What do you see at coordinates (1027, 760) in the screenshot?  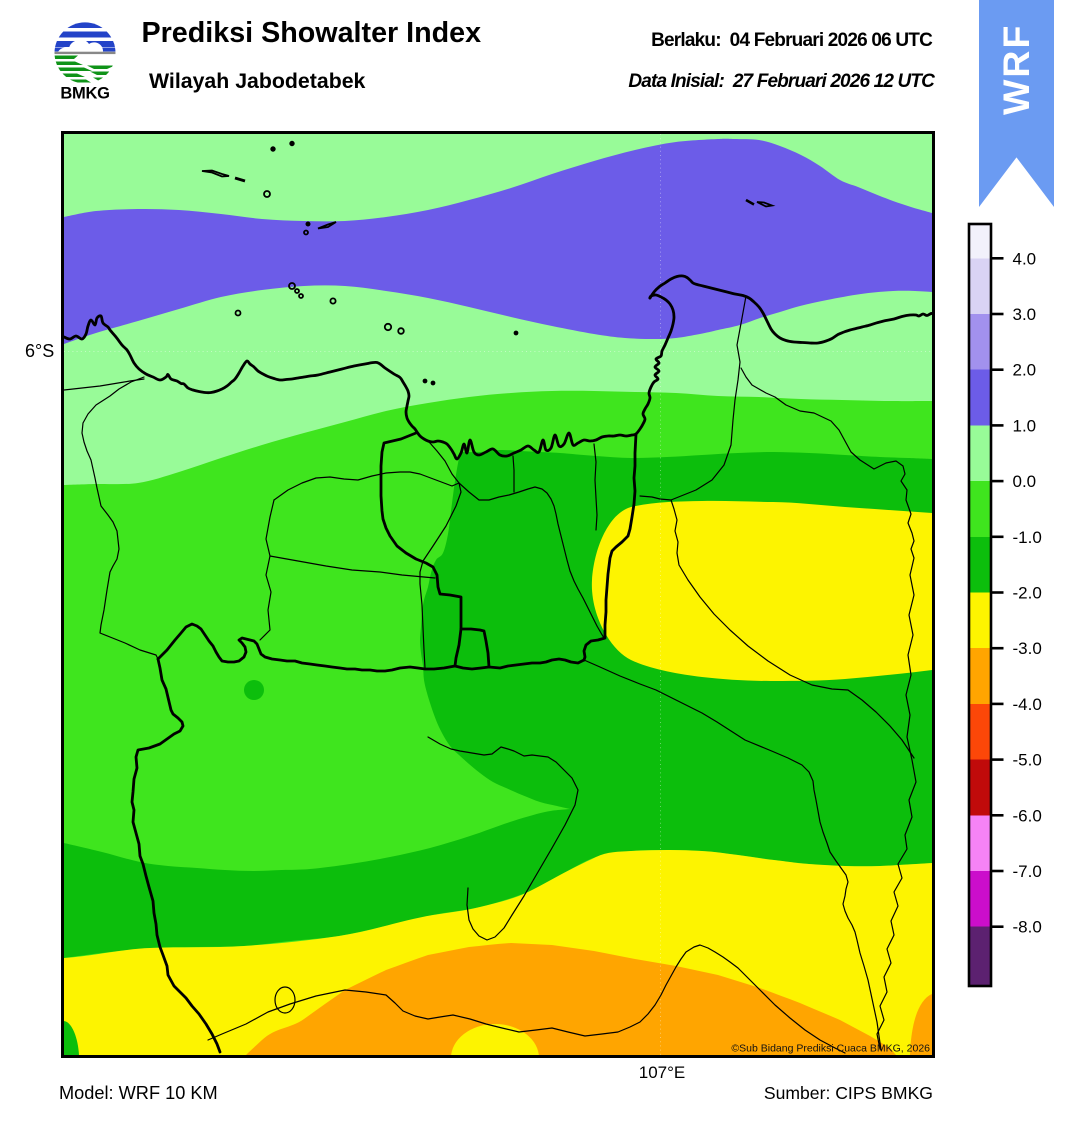 I see `svg-text: -5.0` at bounding box center [1027, 760].